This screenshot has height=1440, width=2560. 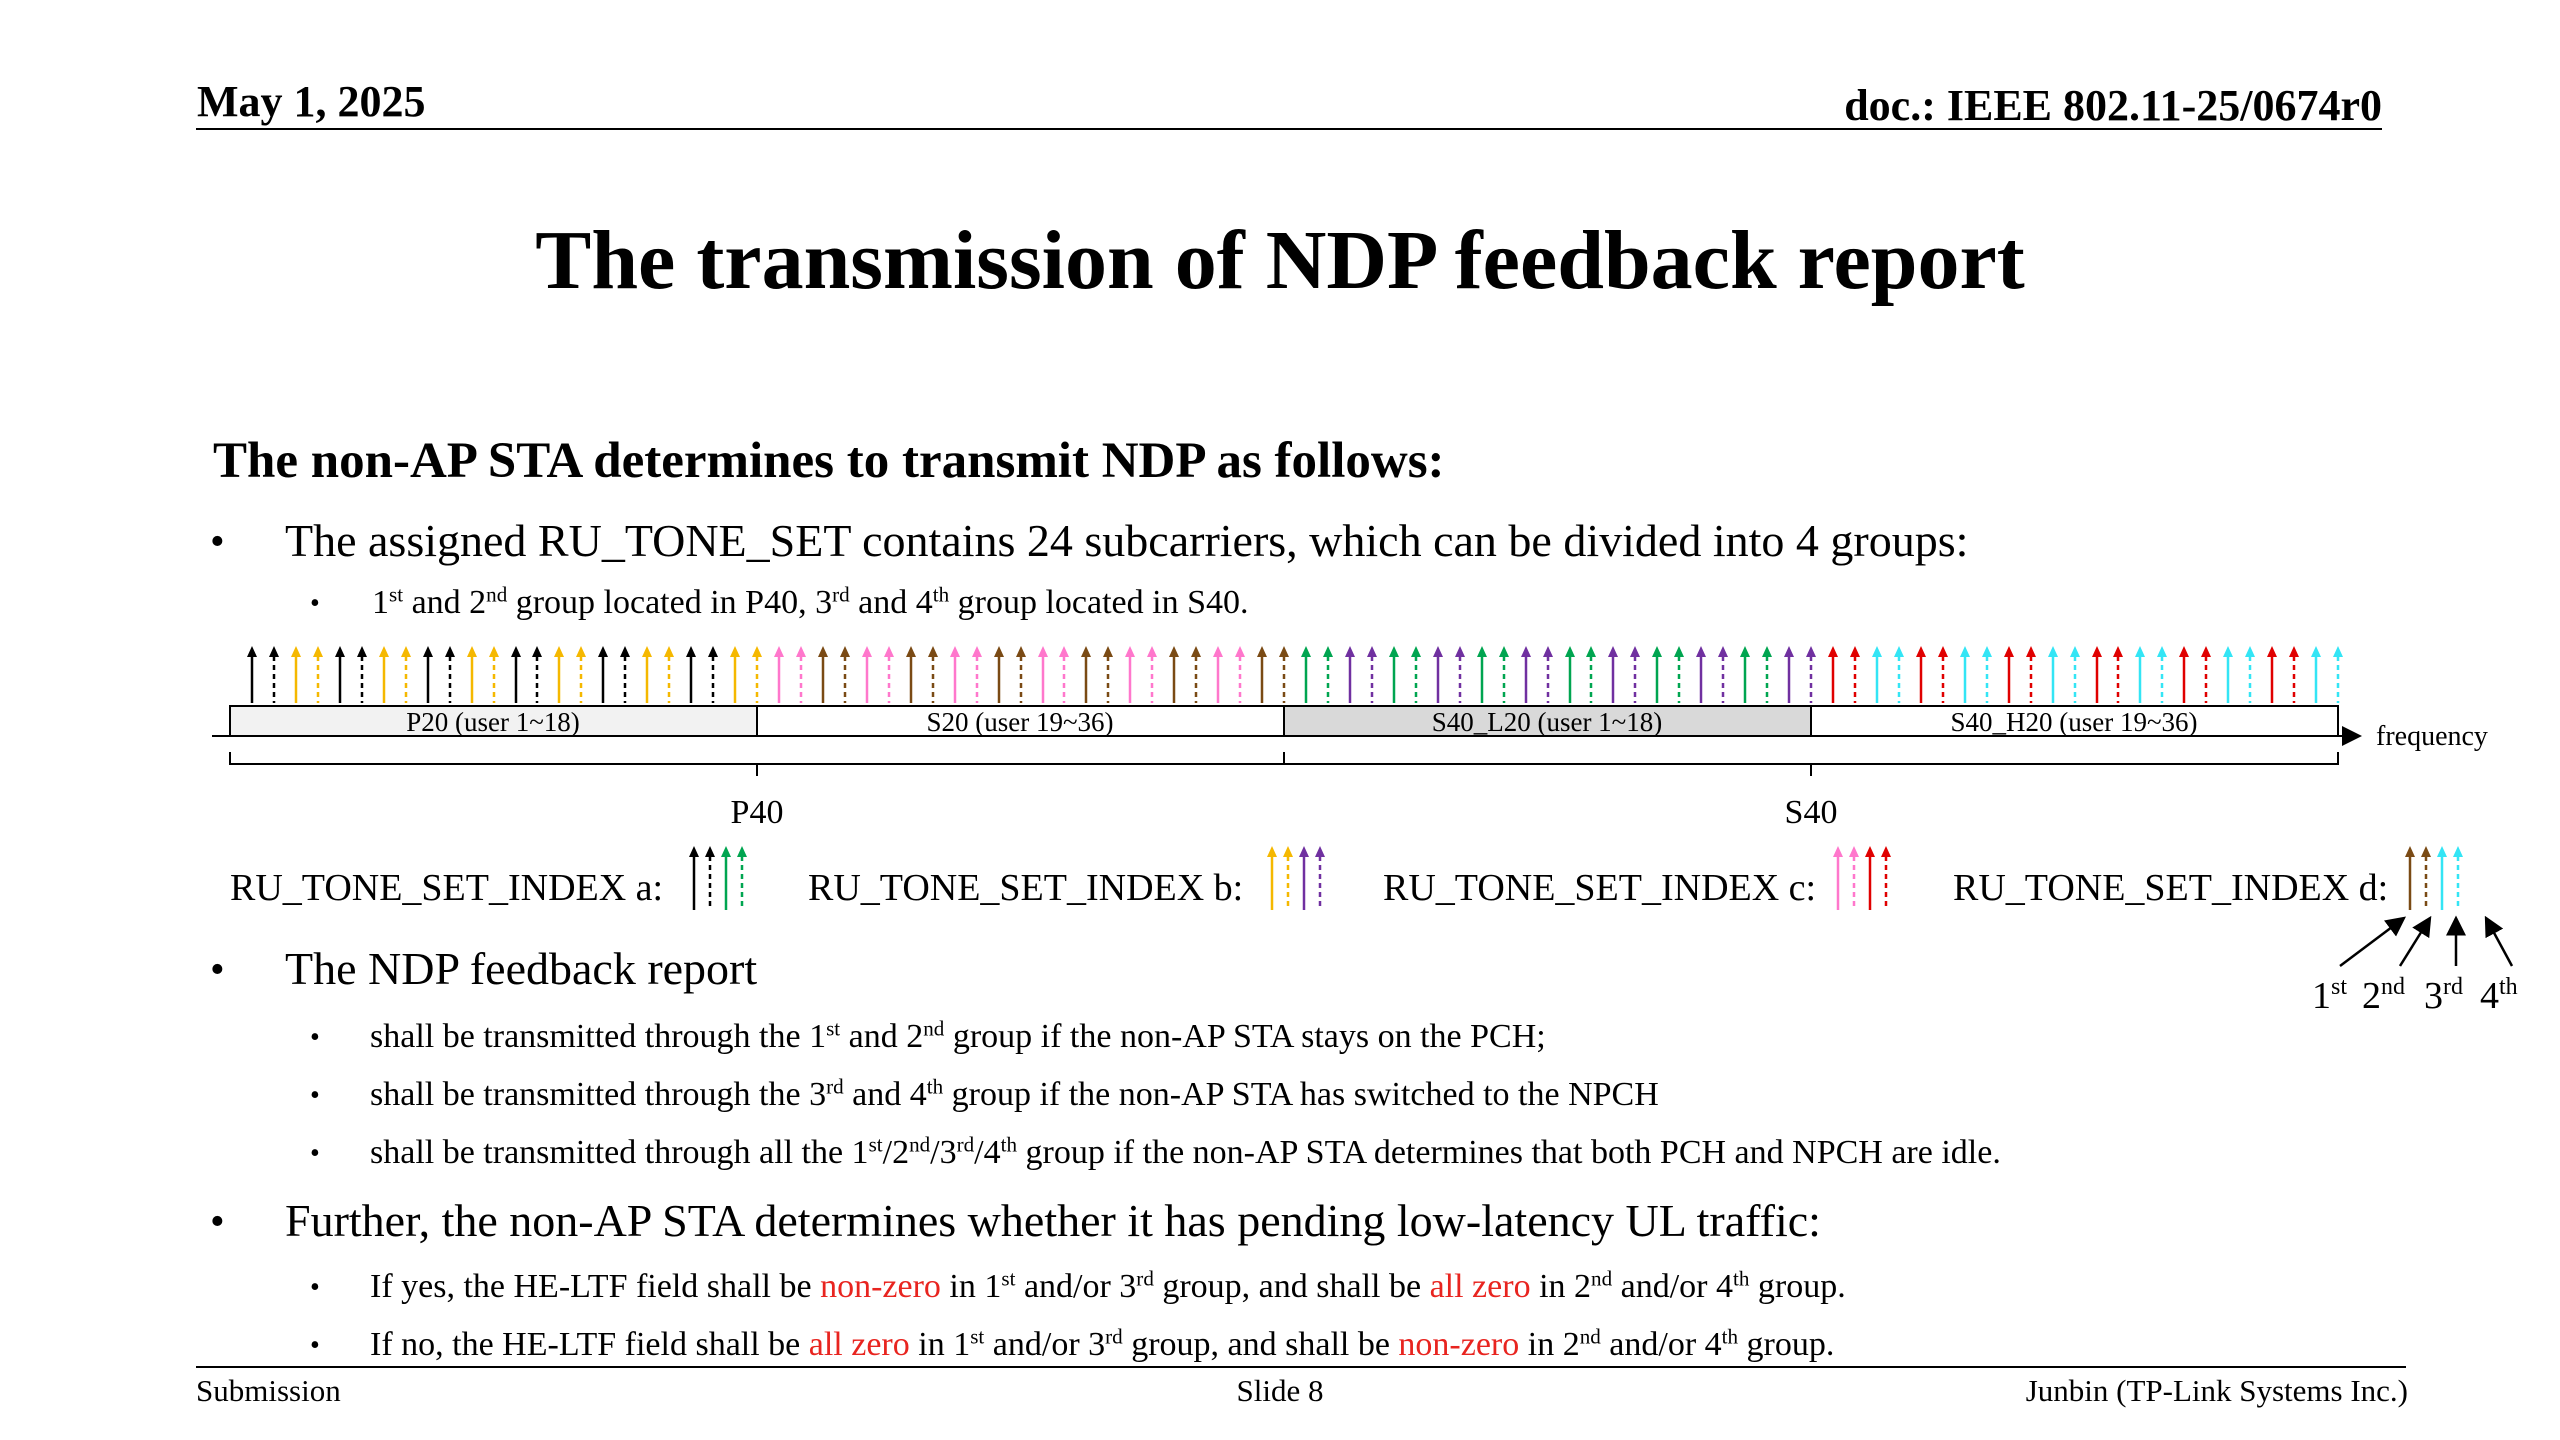 I want to click on p40-brace, so click(x=757, y=758).